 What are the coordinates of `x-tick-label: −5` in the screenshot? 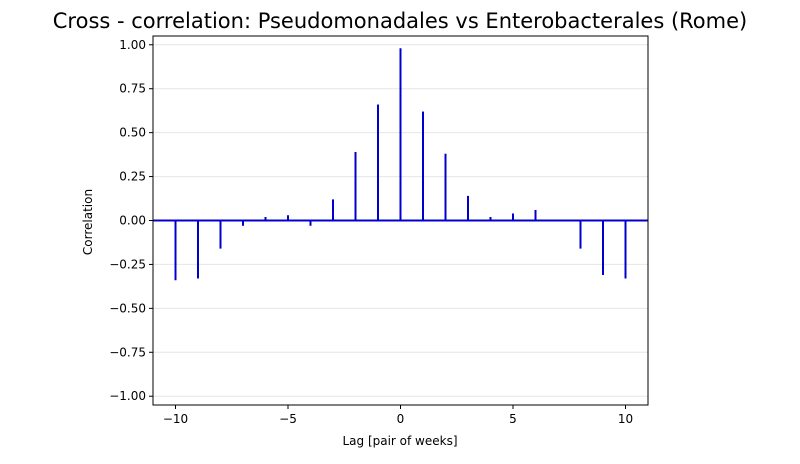 It's located at (288, 419).